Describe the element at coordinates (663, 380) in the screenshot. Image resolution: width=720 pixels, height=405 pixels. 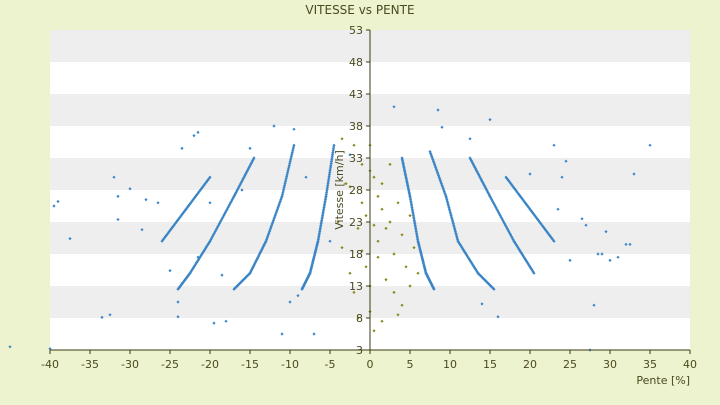
I see `x-axis-title: Pente [%]` at that location.